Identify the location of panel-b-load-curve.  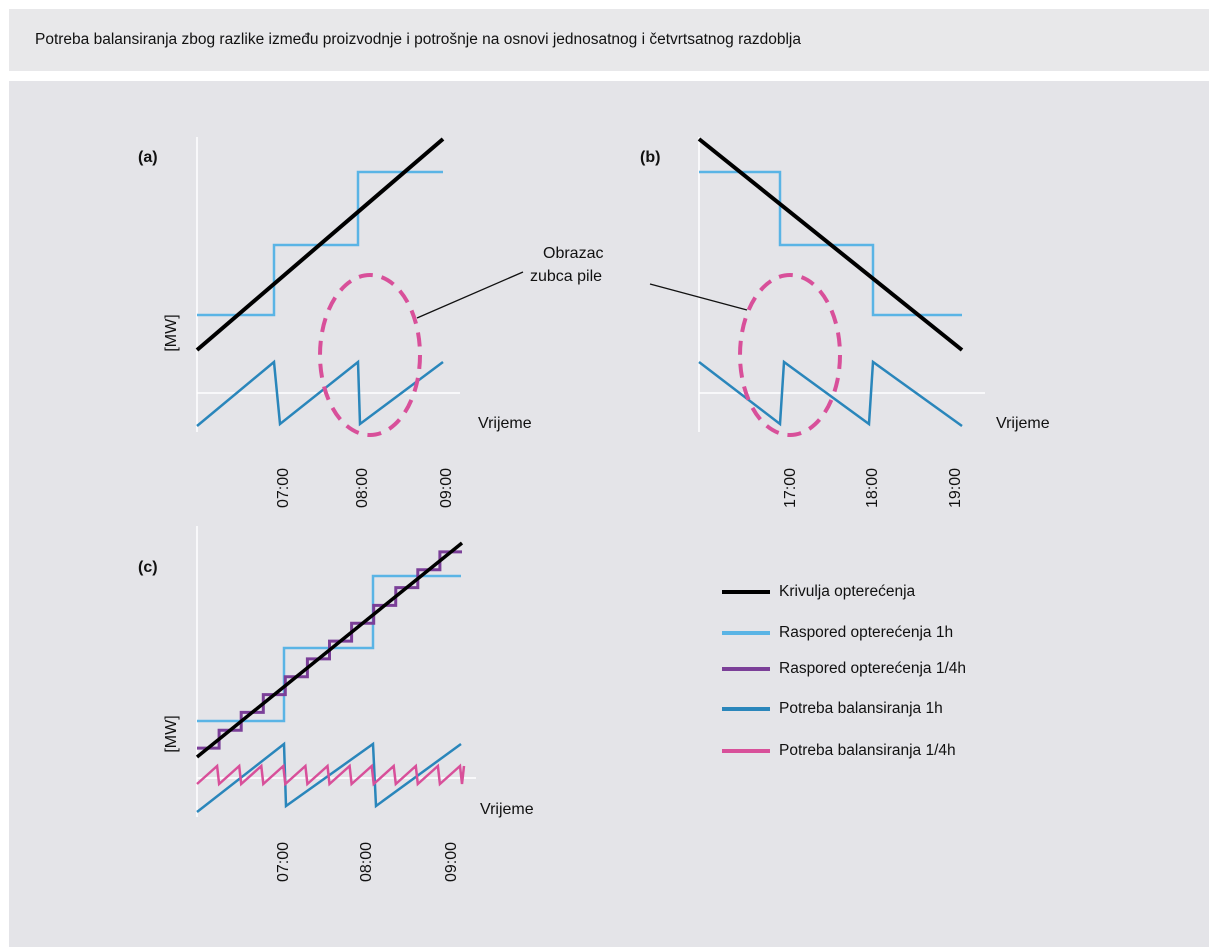
(830, 244).